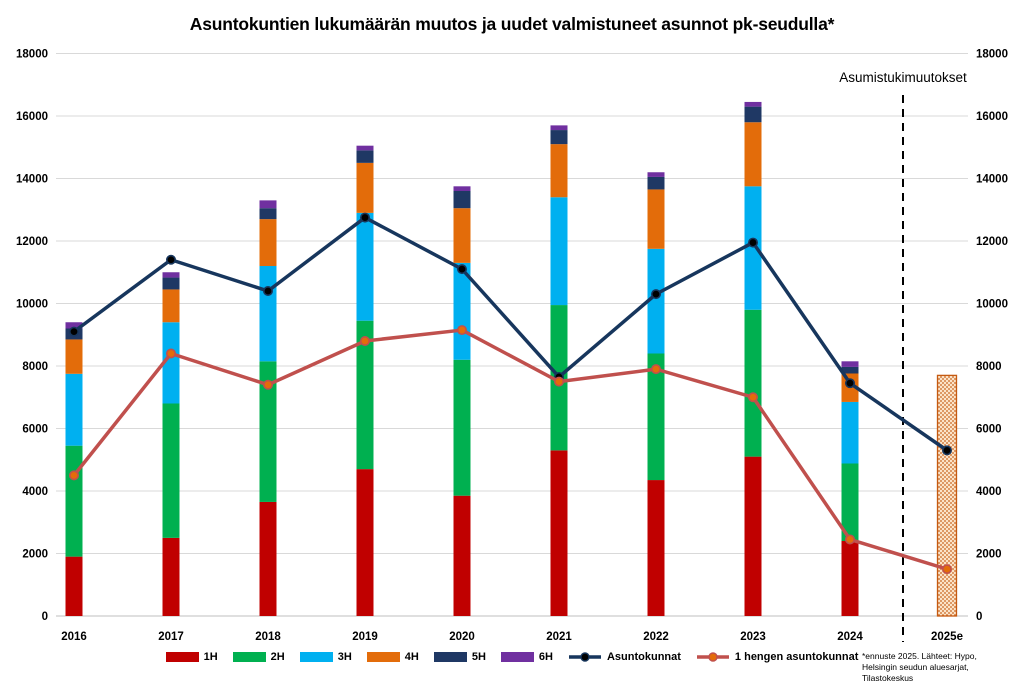 Image resolution: width=1024 pixels, height=682 pixels. What do you see at coordinates (171, 470) in the screenshot?
I see `bar-segment-2017-2H` at bounding box center [171, 470].